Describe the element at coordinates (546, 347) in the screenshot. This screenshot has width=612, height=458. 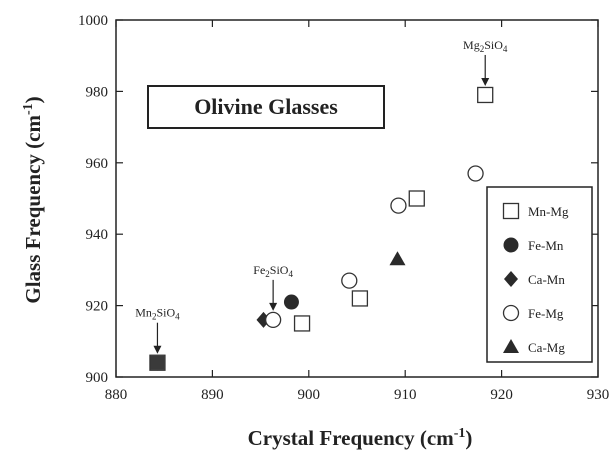
I see `legend-label: Ca-Mg` at that location.